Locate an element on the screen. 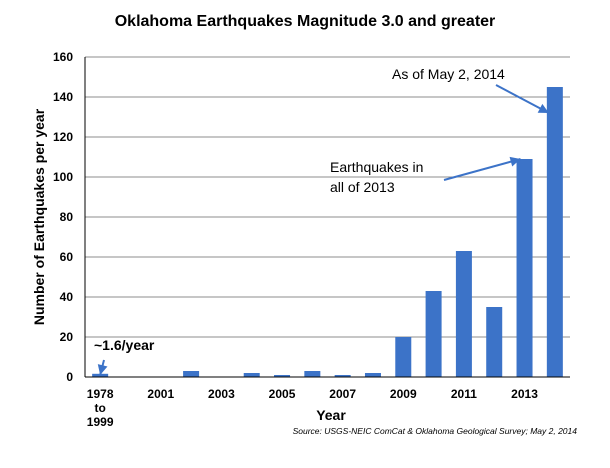 The width and height of the screenshot is (610, 468). x-tick-label: 2005 is located at coordinates (282, 394).